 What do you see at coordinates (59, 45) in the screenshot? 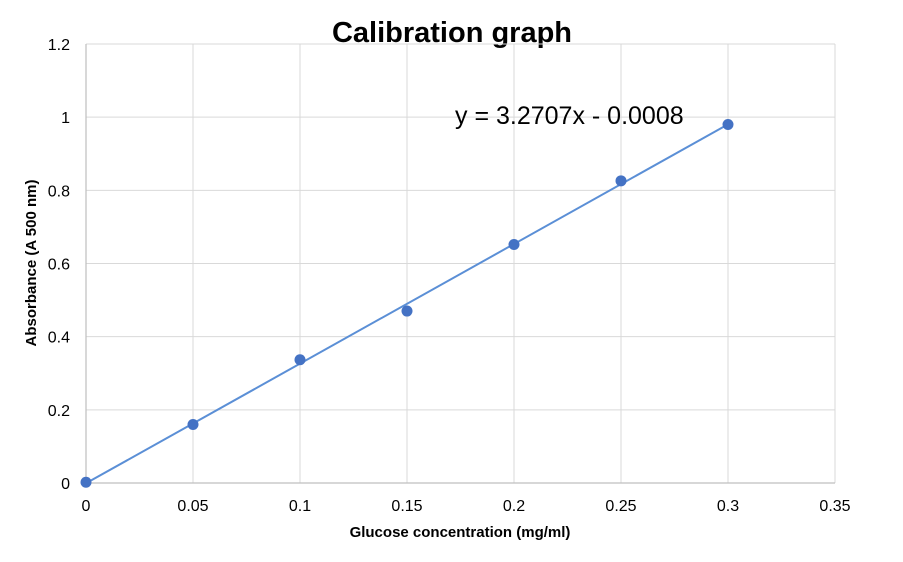
I see `y-tick-label: 1.2` at bounding box center [59, 45].